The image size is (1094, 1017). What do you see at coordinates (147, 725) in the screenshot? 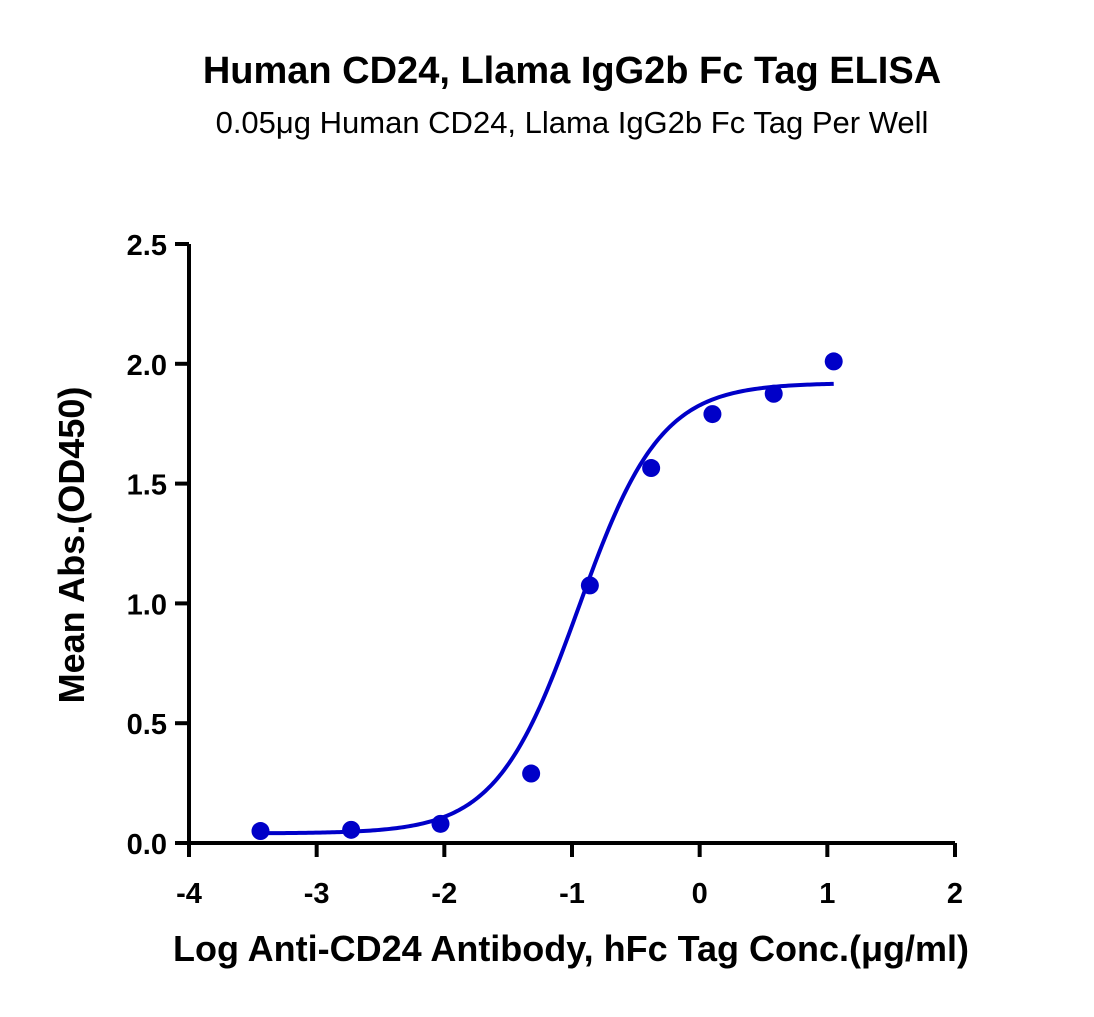
I see `y-tick-label: 0.5` at bounding box center [147, 725].